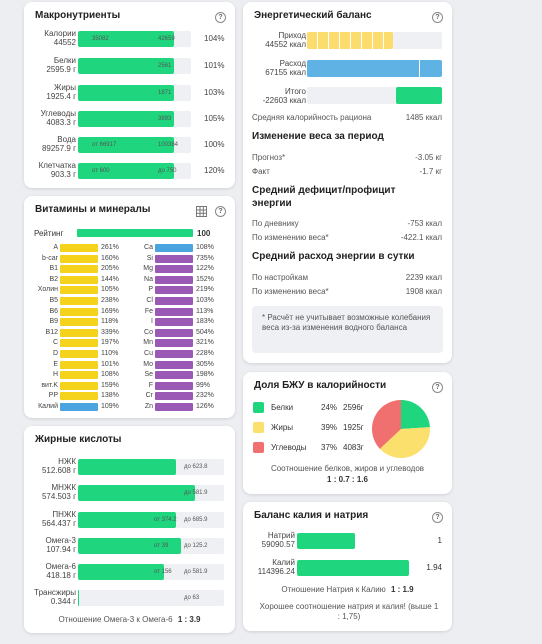 This screenshot has width=542, height=644. What do you see at coordinates (214, 65) in the screenshot?
I see `macro-pct: 101%` at bounding box center [214, 65].